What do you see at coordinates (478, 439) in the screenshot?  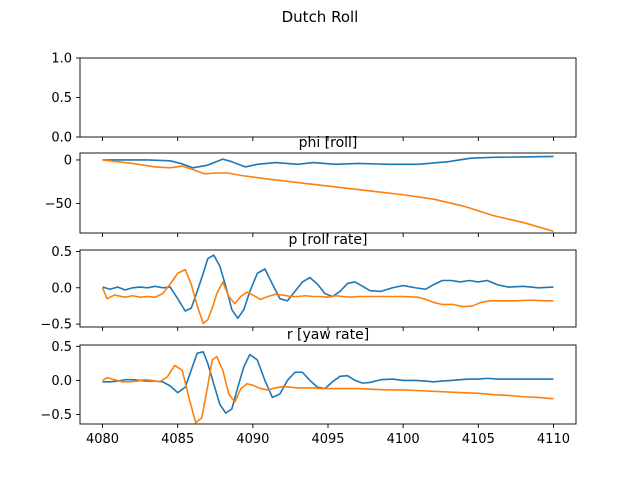 I see `r-x-tick-label: 4105` at bounding box center [478, 439].